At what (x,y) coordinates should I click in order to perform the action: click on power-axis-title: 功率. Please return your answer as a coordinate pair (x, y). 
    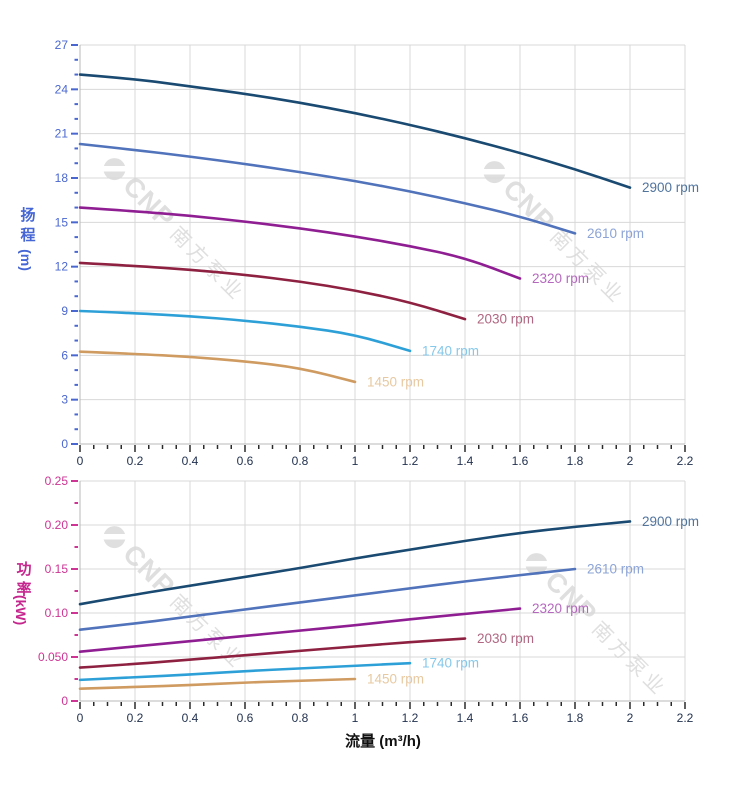
    Looking at the image, I should click on (24, 579).